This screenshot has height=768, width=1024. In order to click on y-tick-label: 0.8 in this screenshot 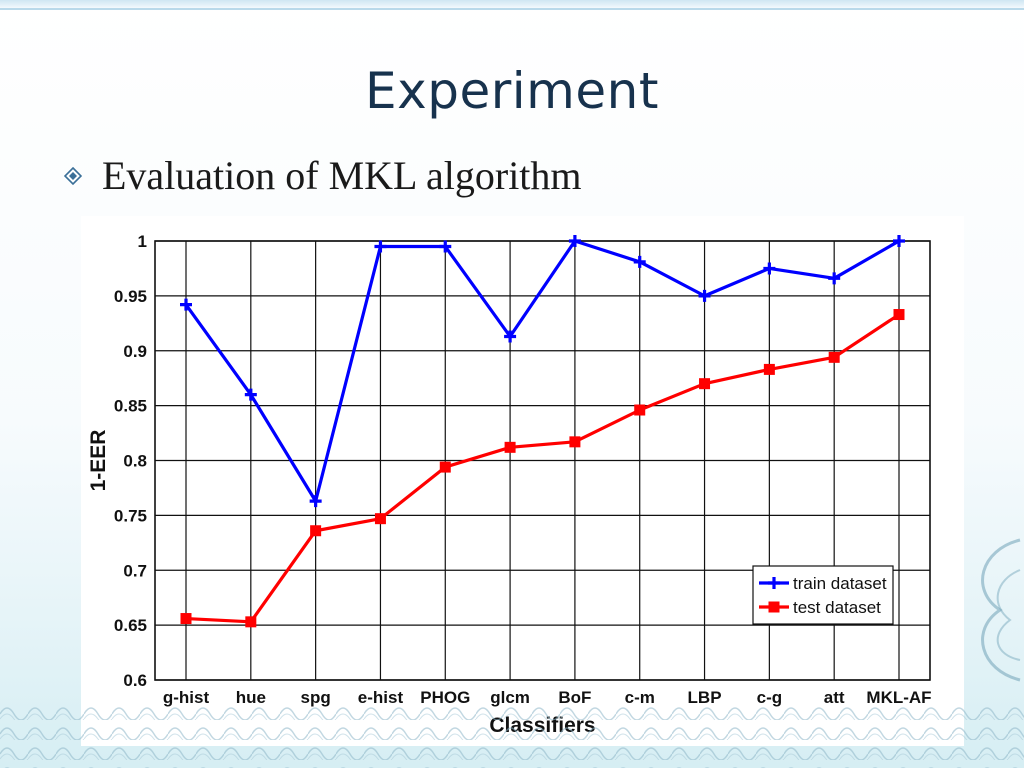, I will do `click(135, 461)`.